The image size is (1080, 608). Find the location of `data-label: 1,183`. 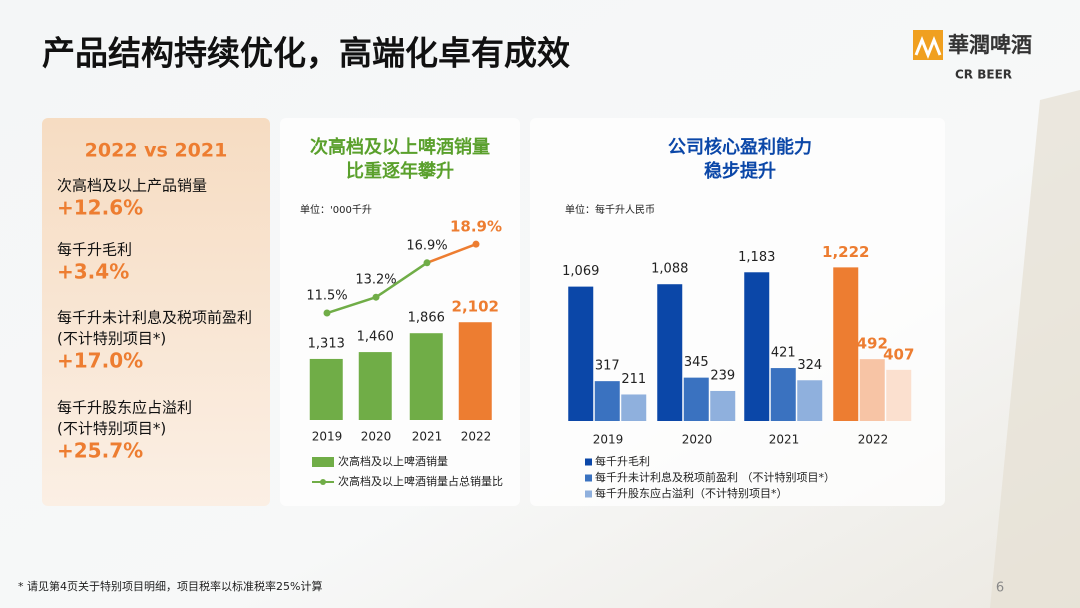

data-label: 1,183 is located at coordinates (756, 257).